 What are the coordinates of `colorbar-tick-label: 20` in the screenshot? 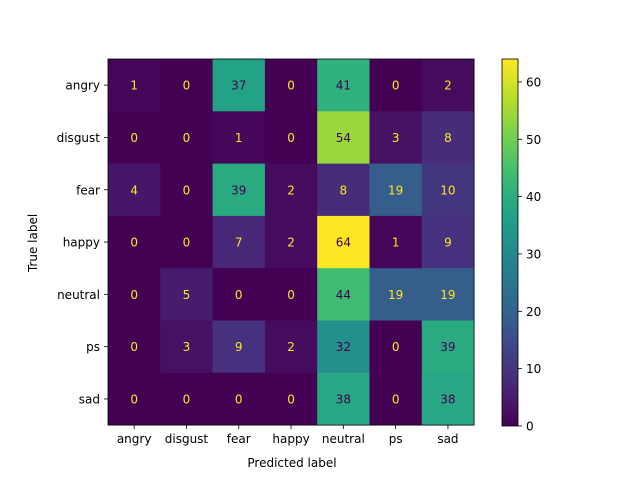 It's located at (533, 312).